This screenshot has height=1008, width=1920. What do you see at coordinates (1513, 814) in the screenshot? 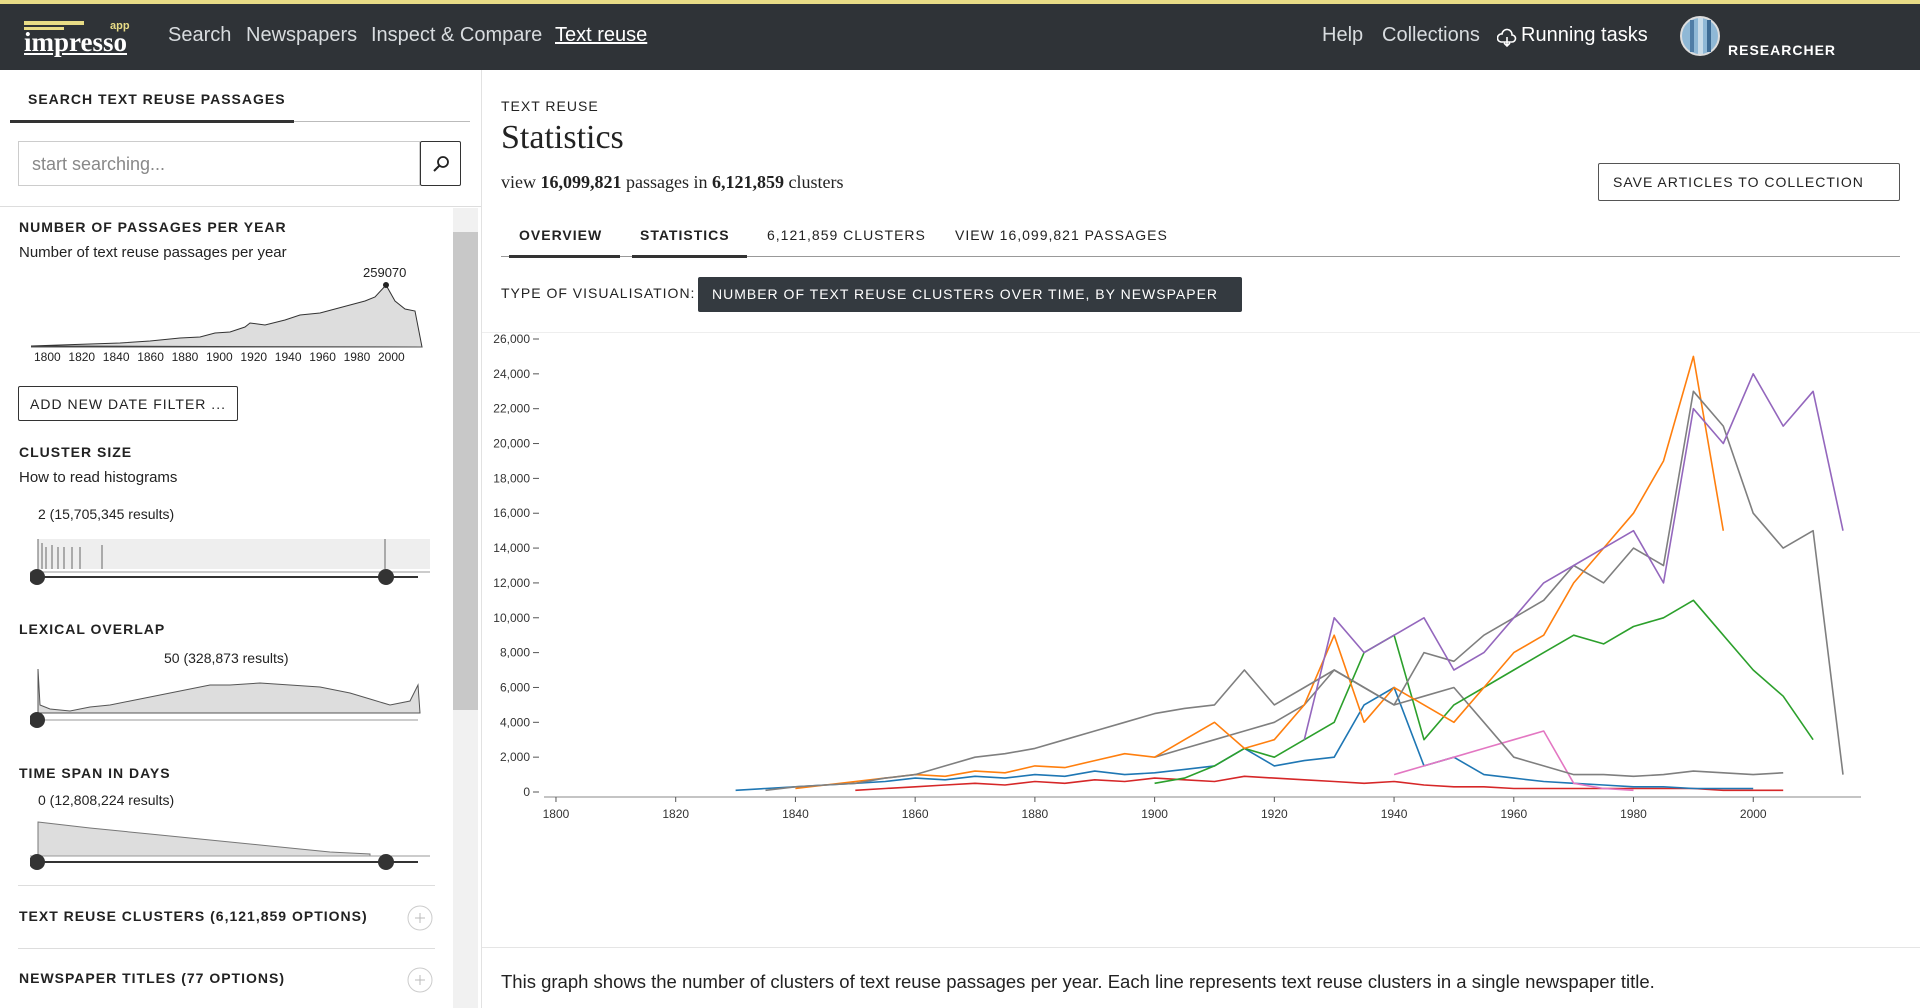
I see `x-tick-label: 1960` at bounding box center [1513, 814].